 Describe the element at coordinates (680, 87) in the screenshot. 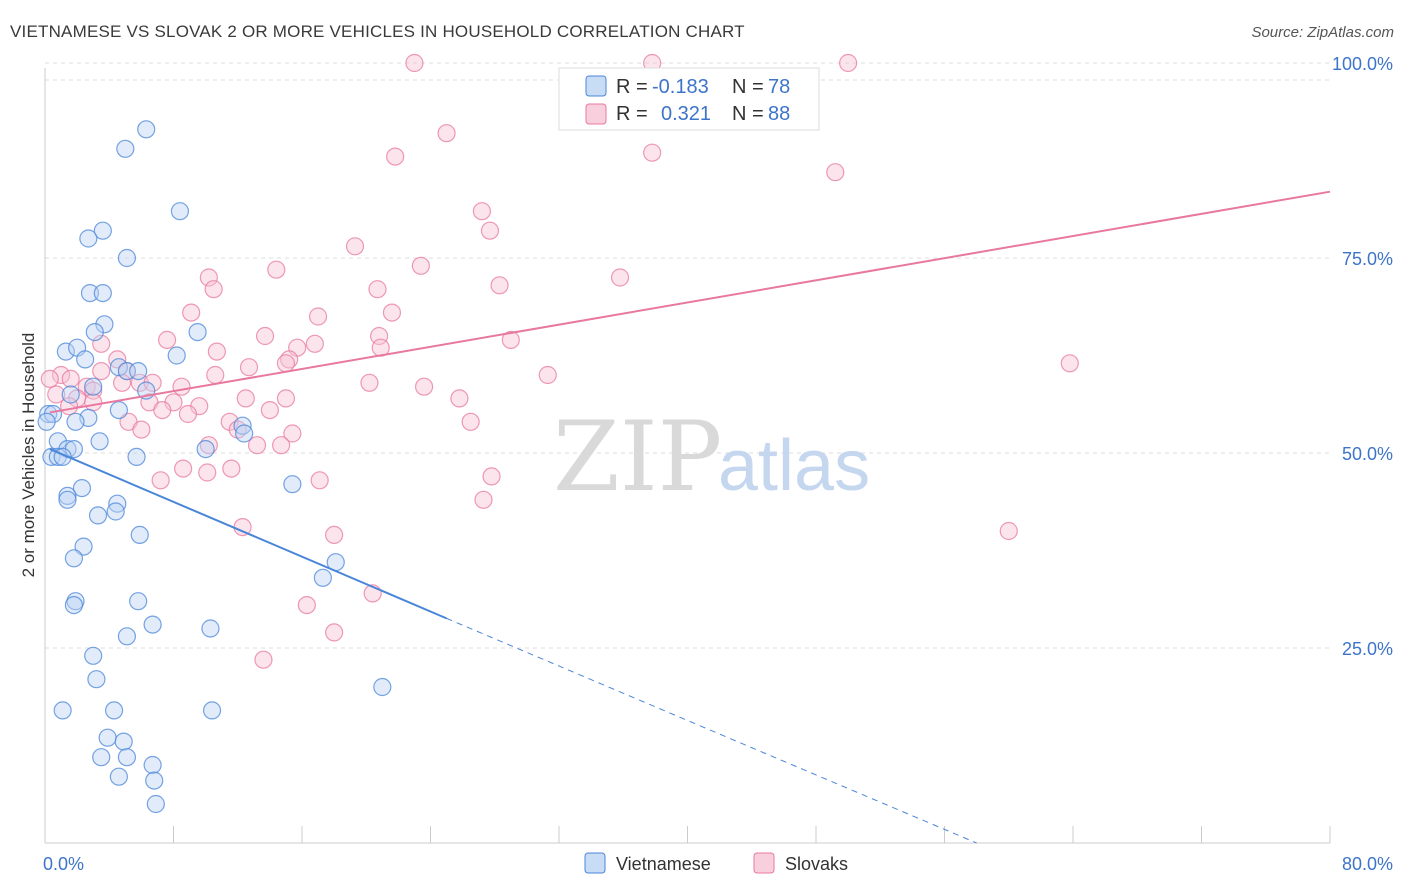

I see `legend-r-value-1: -0.183` at that location.